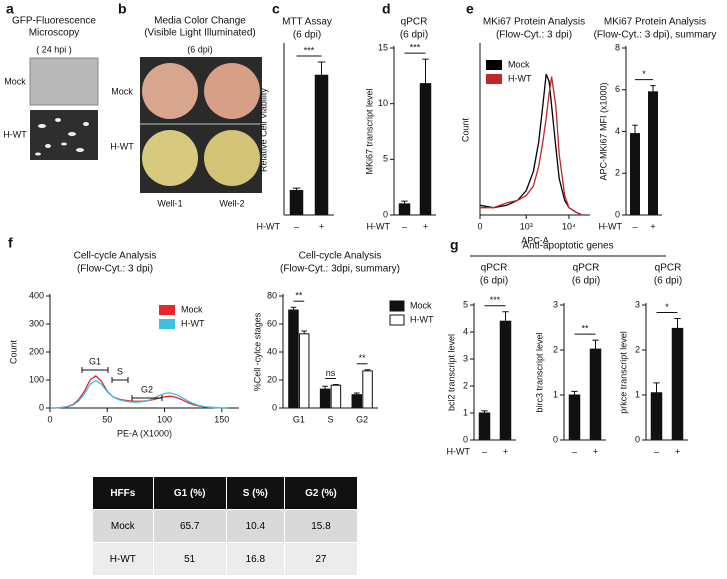 The image size is (727, 579). What do you see at coordinates (535, 240) in the screenshot?
I see `x-axis-label: APC-A` at bounding box center [535, 240].